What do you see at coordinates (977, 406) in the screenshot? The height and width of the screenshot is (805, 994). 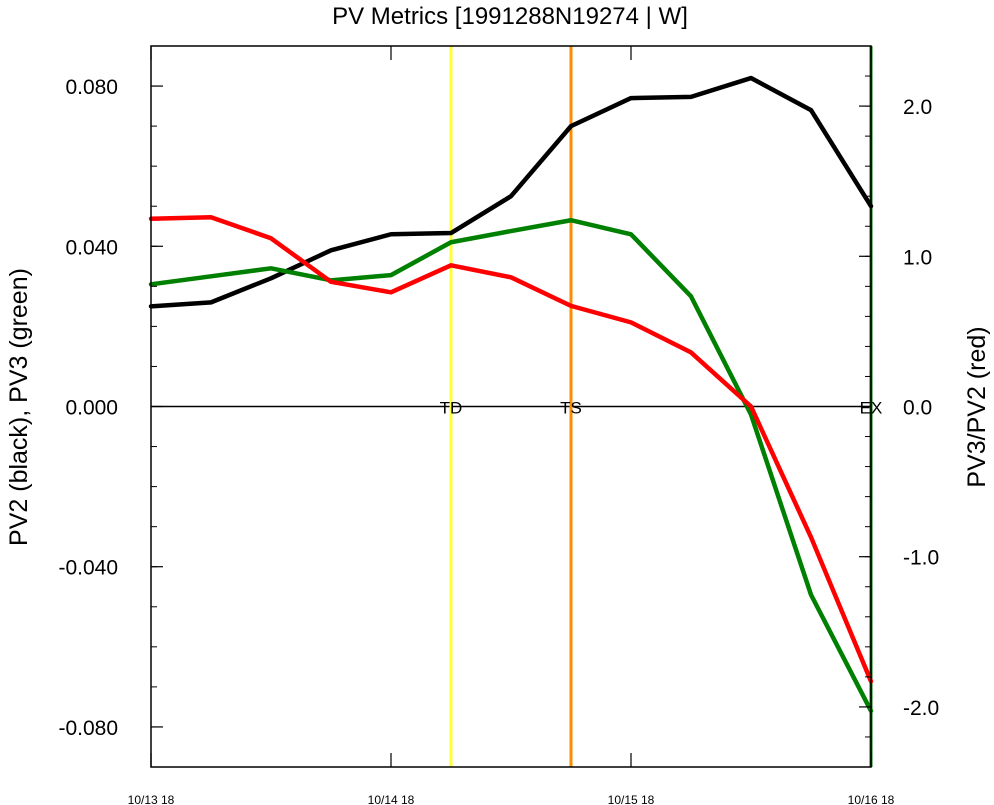 I see `y-axis-right-label: PV3/PV2 (red)` at bounding box center [977, 406].